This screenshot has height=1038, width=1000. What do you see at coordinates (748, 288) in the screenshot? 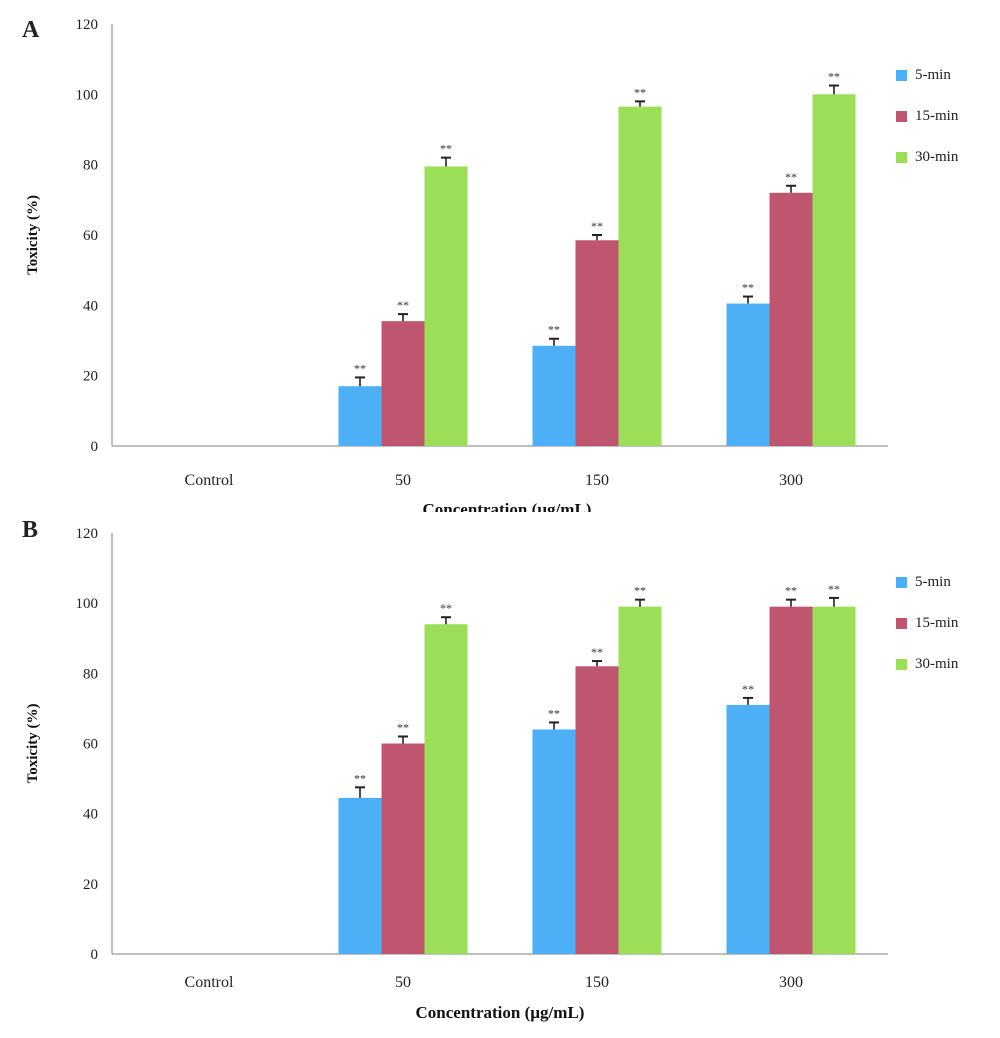
I see `significance-mark-a-5-min-300: **` at bounding box center [748, 288].